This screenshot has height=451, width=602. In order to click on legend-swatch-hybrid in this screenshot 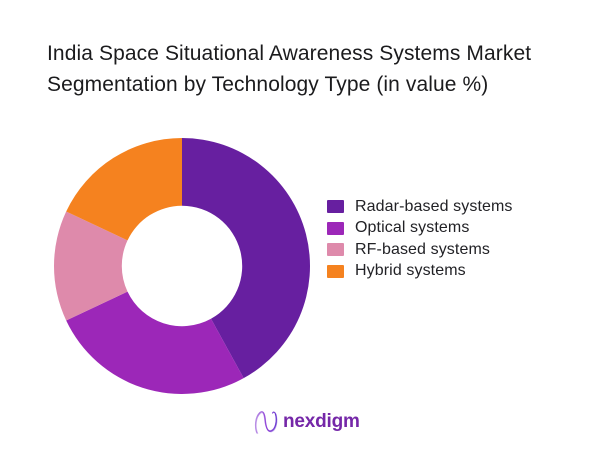, I will do `click(335, 271)`.